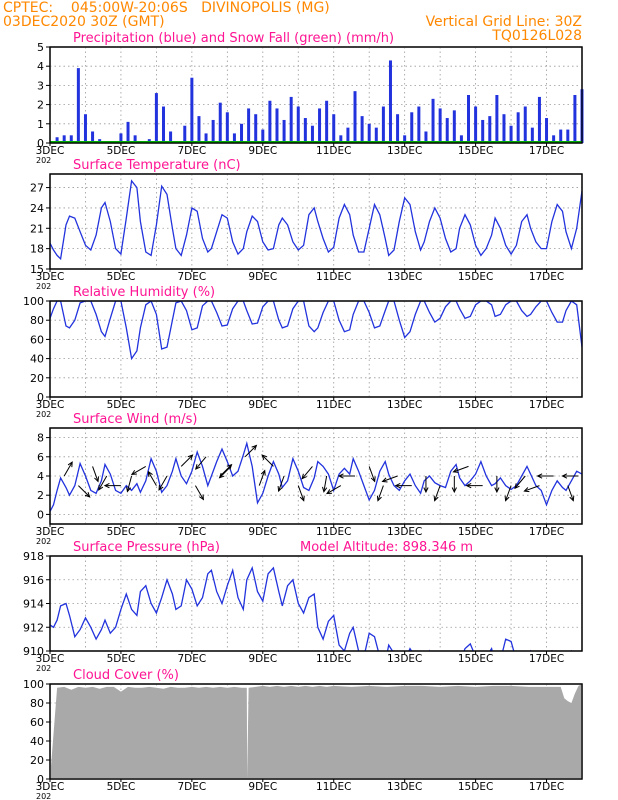 The width and height of the screenshot is (618, 800). What do you see at coordinates (146, 547) in the screenshot?
I see `panel-title: Surface Pressure (hPa)` at bounding box center [146, 547].